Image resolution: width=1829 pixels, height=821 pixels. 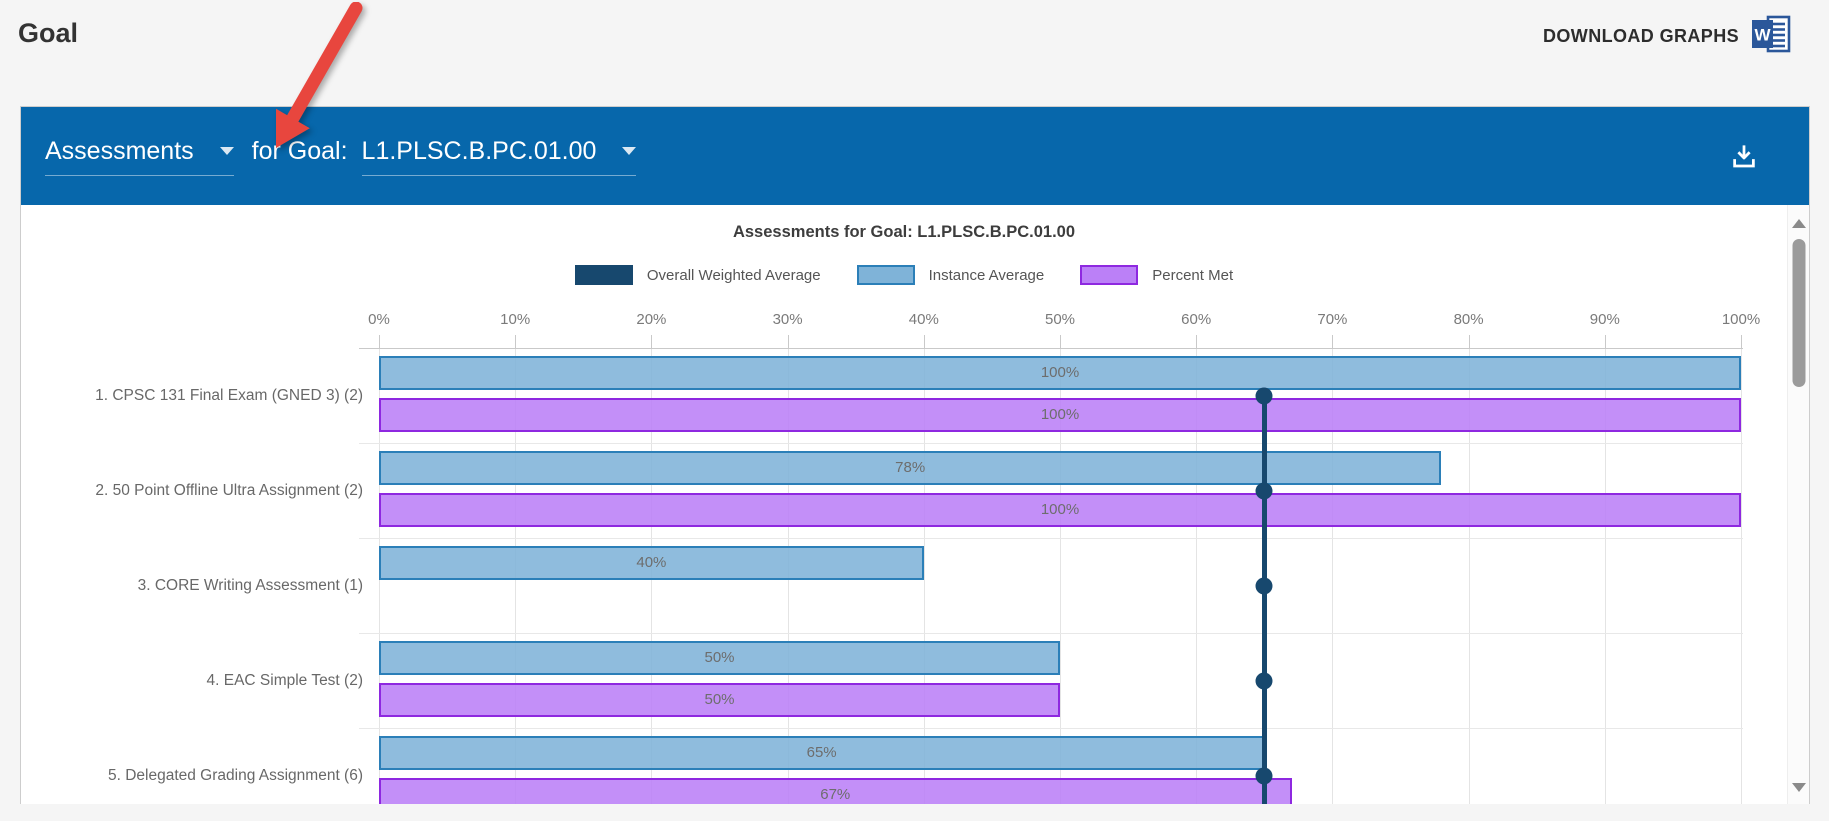 What do you see at coordinates (629, 151) in the screenshot?
I see `goal-dropdown-caret-icon` at bounding box center [629, 151].